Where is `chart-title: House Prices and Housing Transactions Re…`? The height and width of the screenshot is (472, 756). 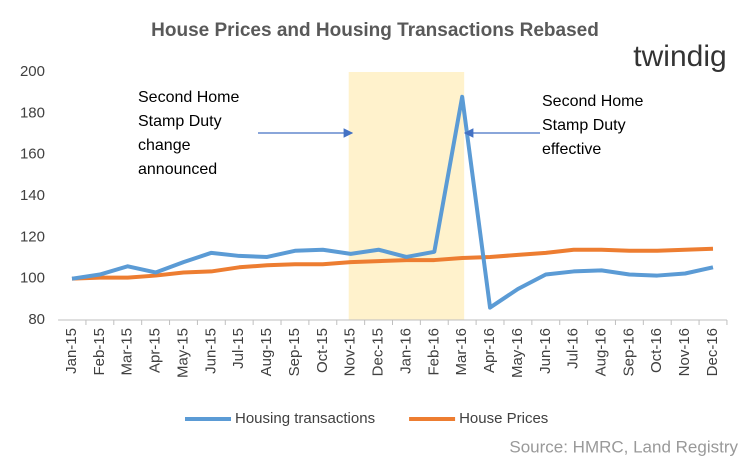 chart-title: House Prices and Housing Transactions Re… is located at coordinates (375, 30).